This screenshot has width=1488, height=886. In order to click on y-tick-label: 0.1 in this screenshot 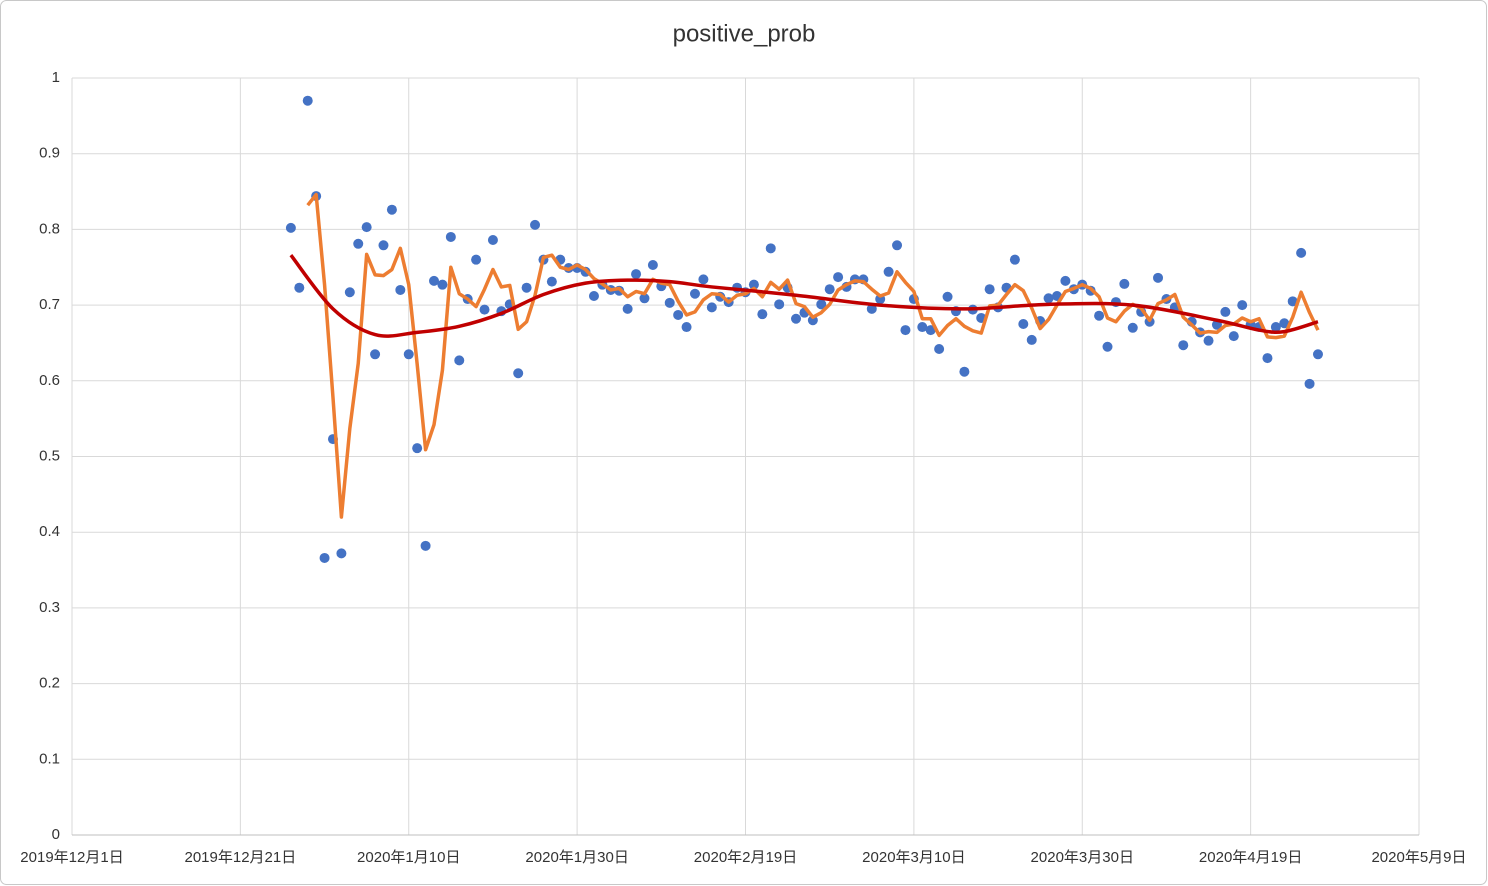, I will do `click(49, 758)`.